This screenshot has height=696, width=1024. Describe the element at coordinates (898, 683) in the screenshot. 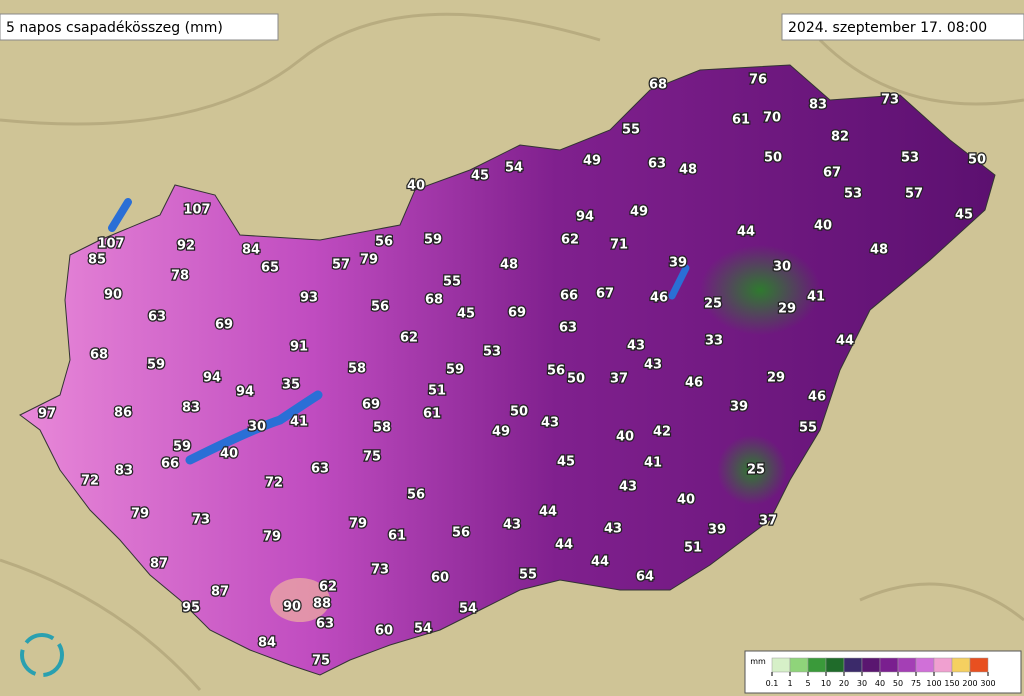

I see `legend-label: 50` at that location.